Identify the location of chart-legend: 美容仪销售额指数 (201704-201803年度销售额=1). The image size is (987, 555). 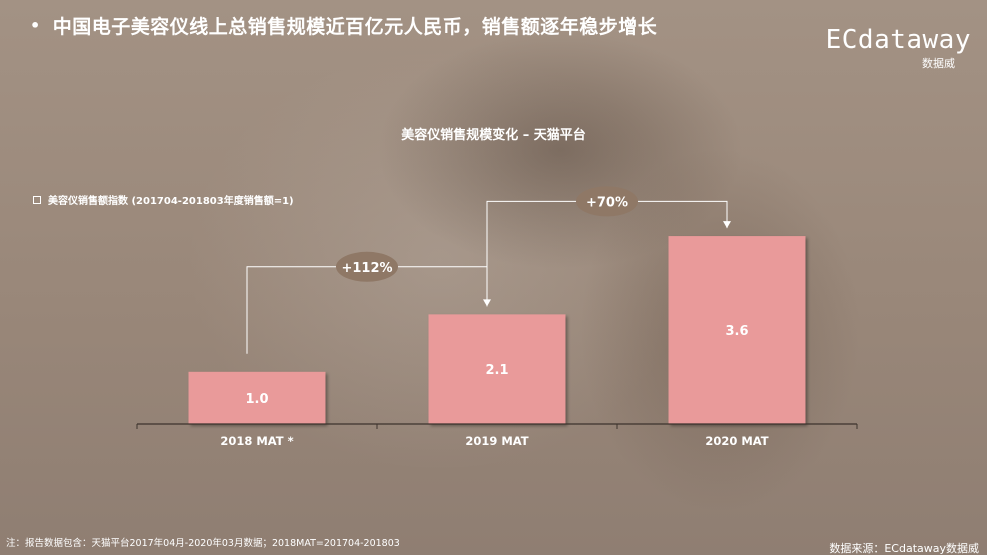
(163, 199).